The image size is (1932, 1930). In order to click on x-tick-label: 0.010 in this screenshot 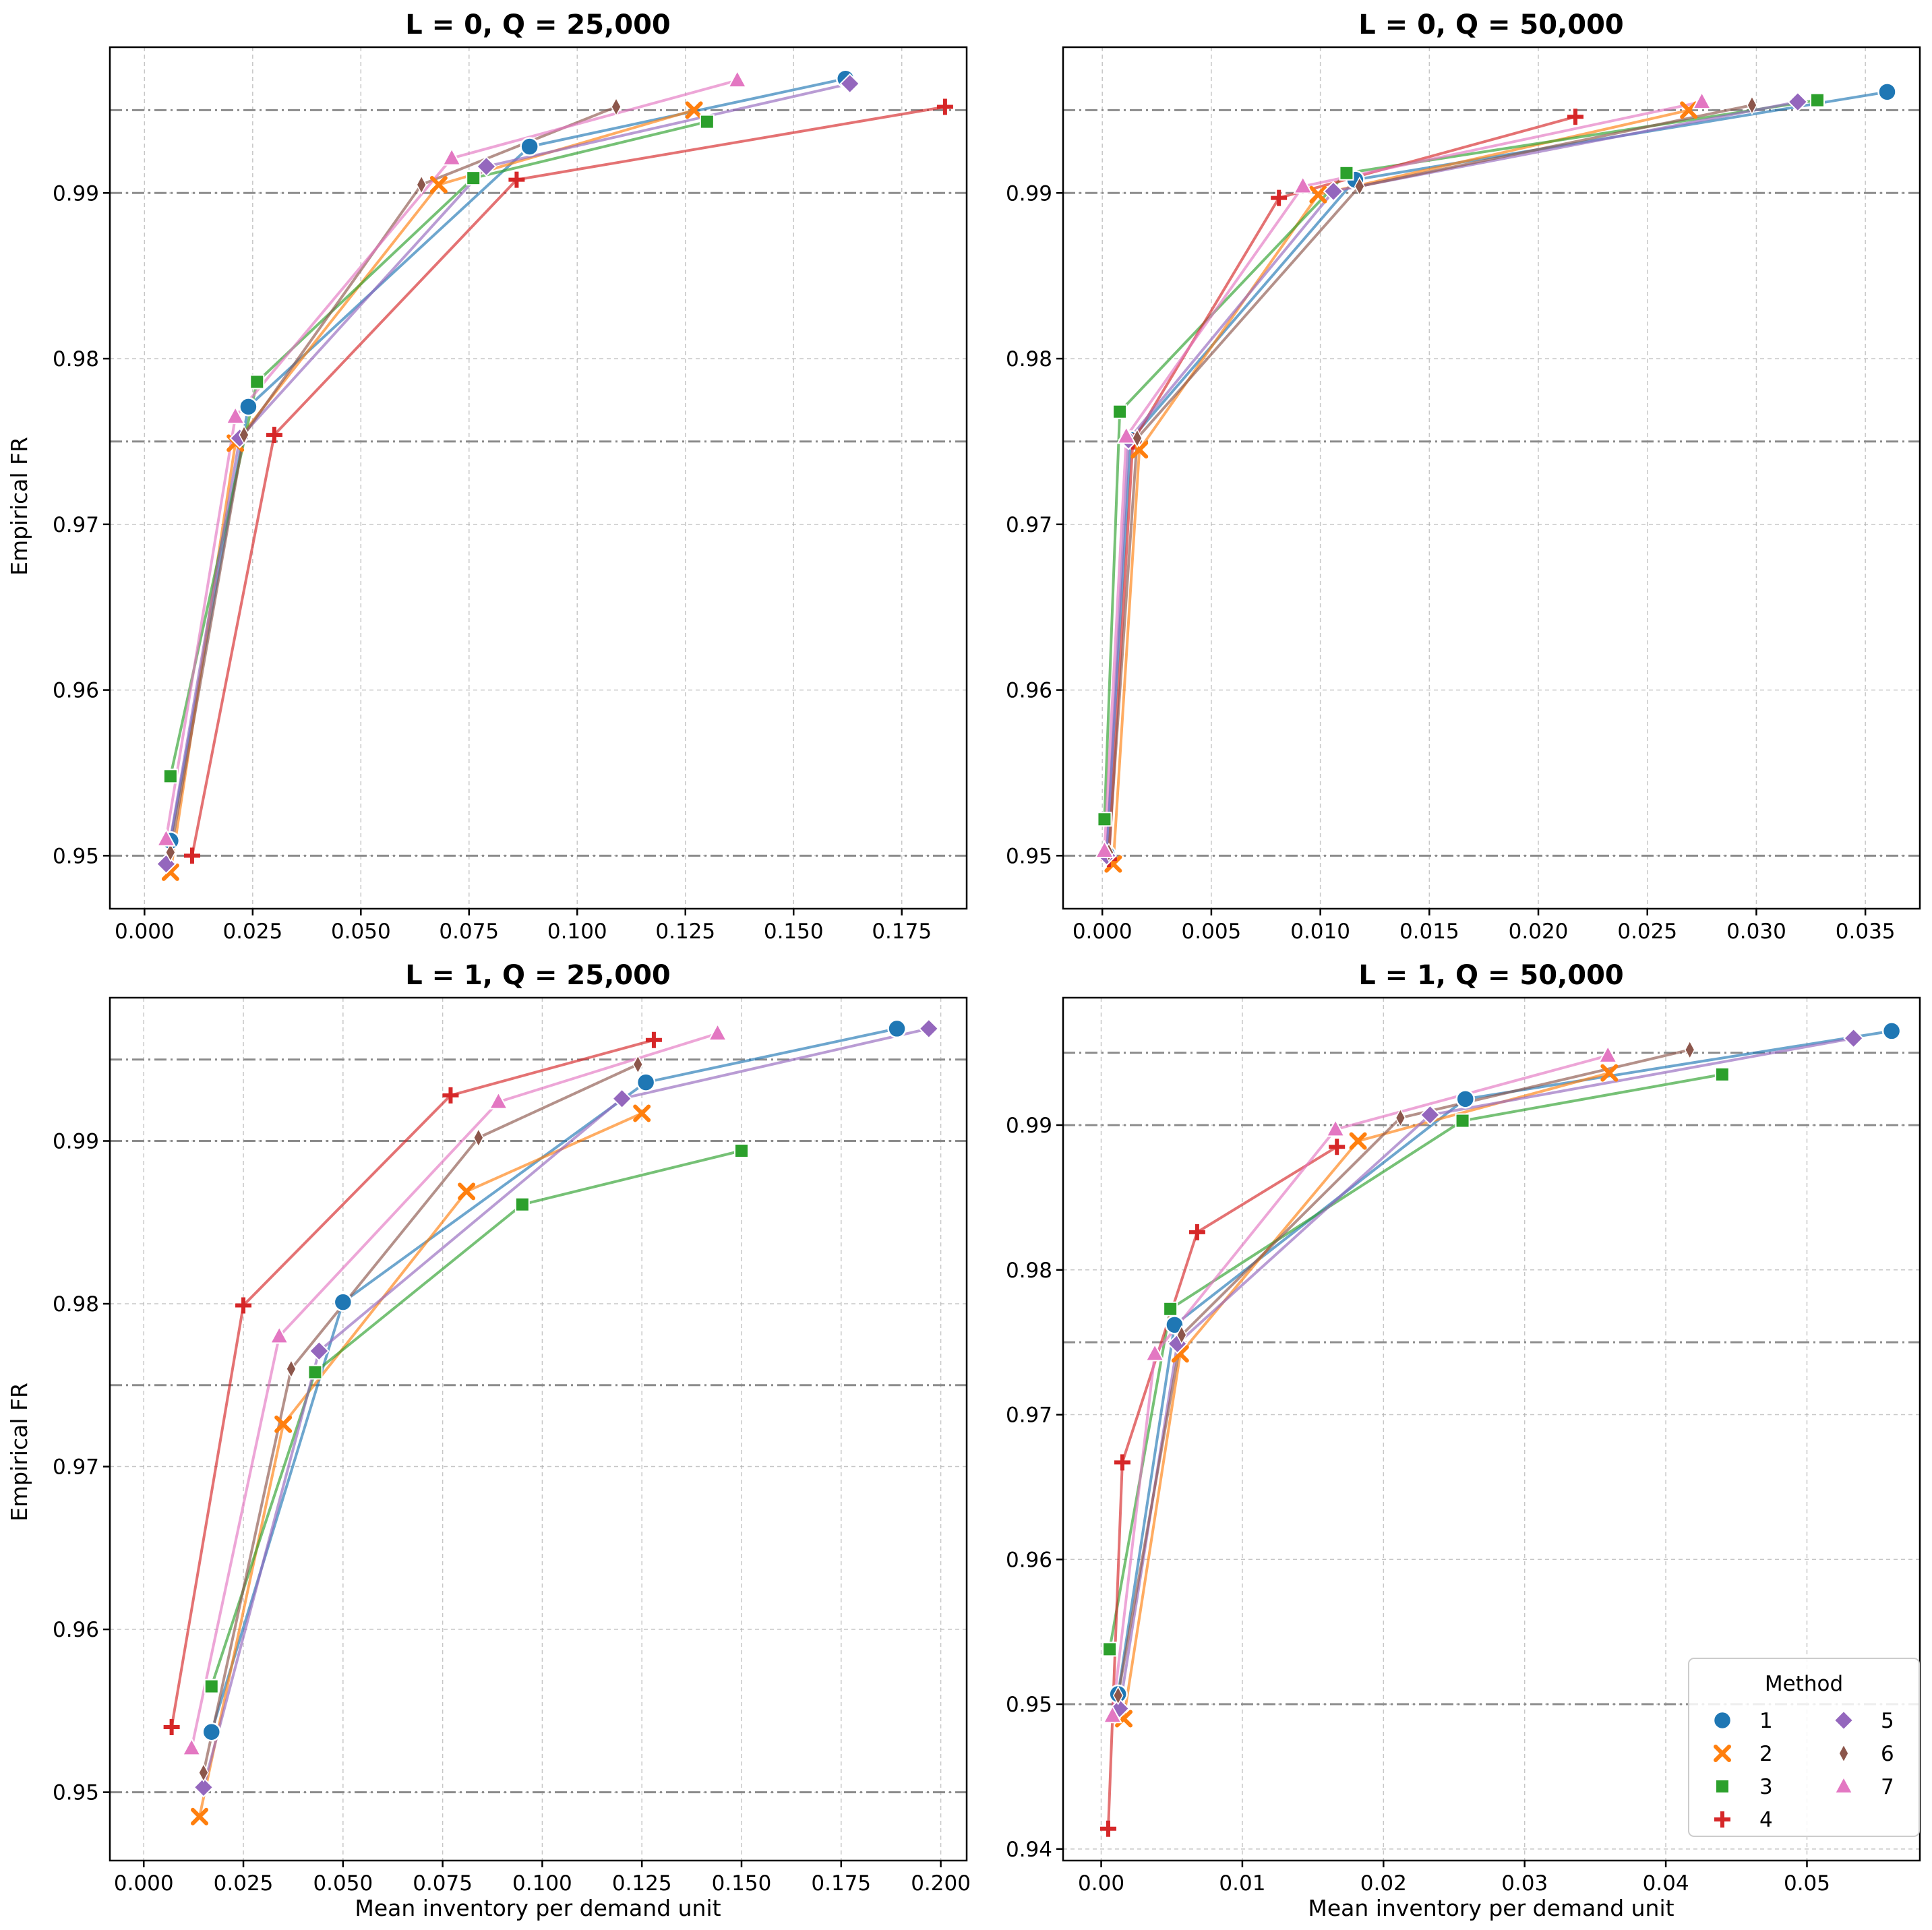, I will do `click(1320, 931)`.